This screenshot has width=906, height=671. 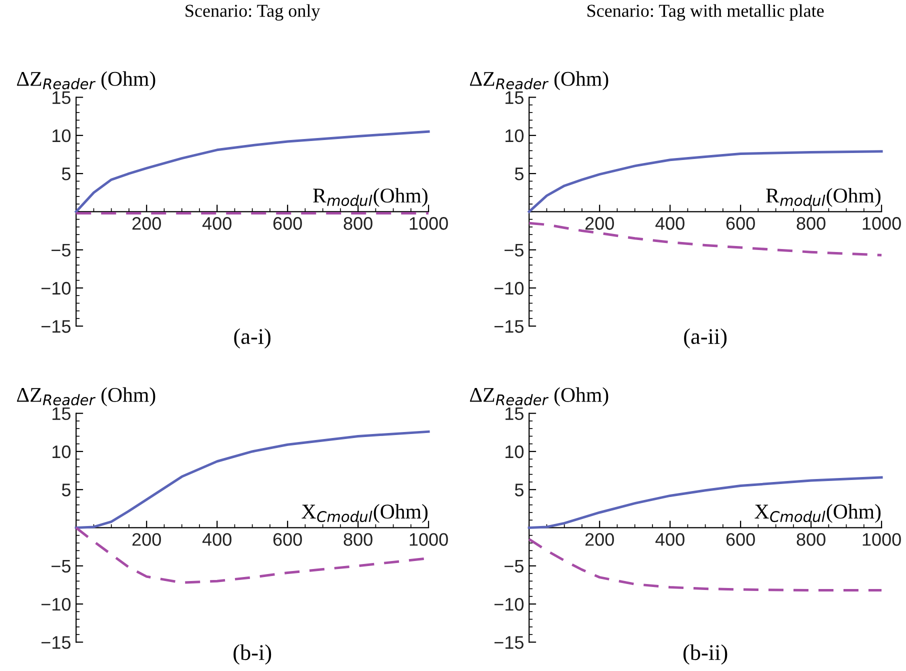 I want to click on chart-title: Scenario: Tag only, so click(x=253, y=12).